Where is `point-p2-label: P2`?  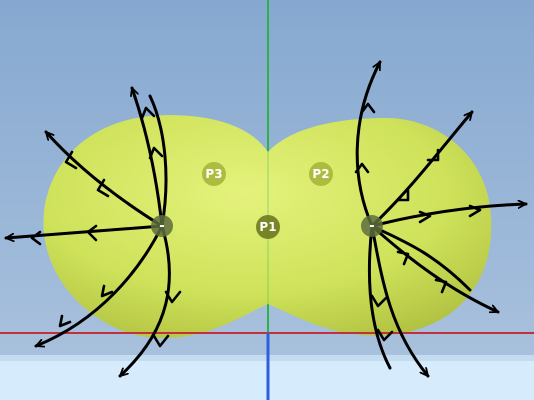
point-p2-label: P2 is located at coordinates (320, 174).